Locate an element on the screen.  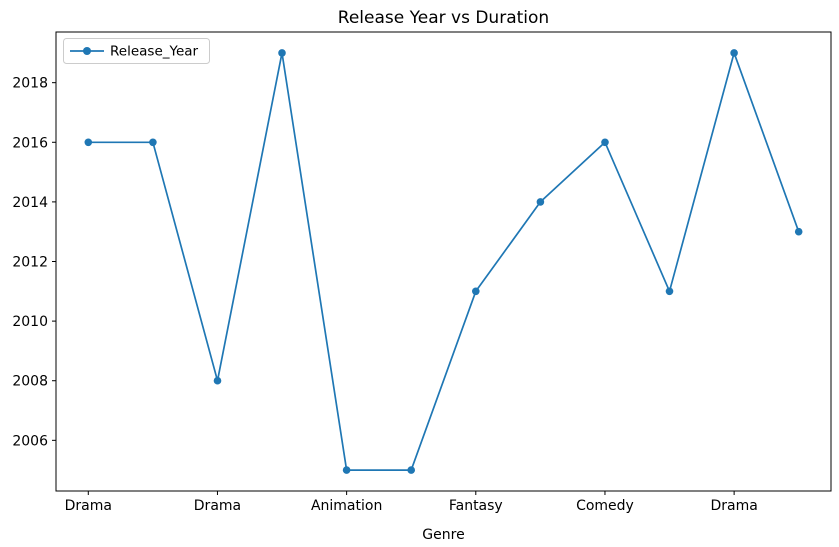
y-tick-label: 2014 is located at coordinates (30, 203).